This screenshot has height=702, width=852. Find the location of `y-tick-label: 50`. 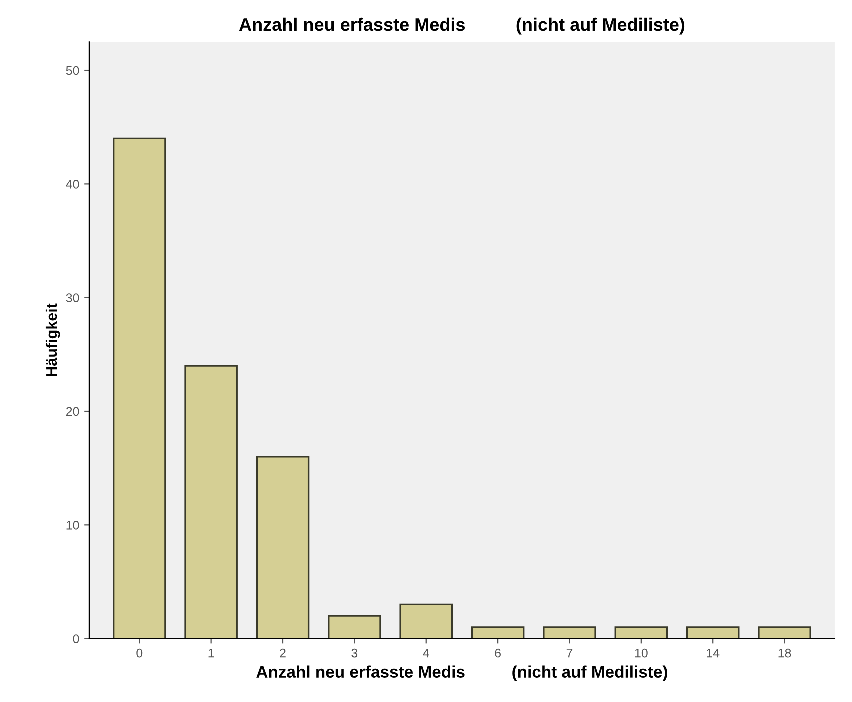

y-tick-label: 50 is located at coordinates (73, 71).